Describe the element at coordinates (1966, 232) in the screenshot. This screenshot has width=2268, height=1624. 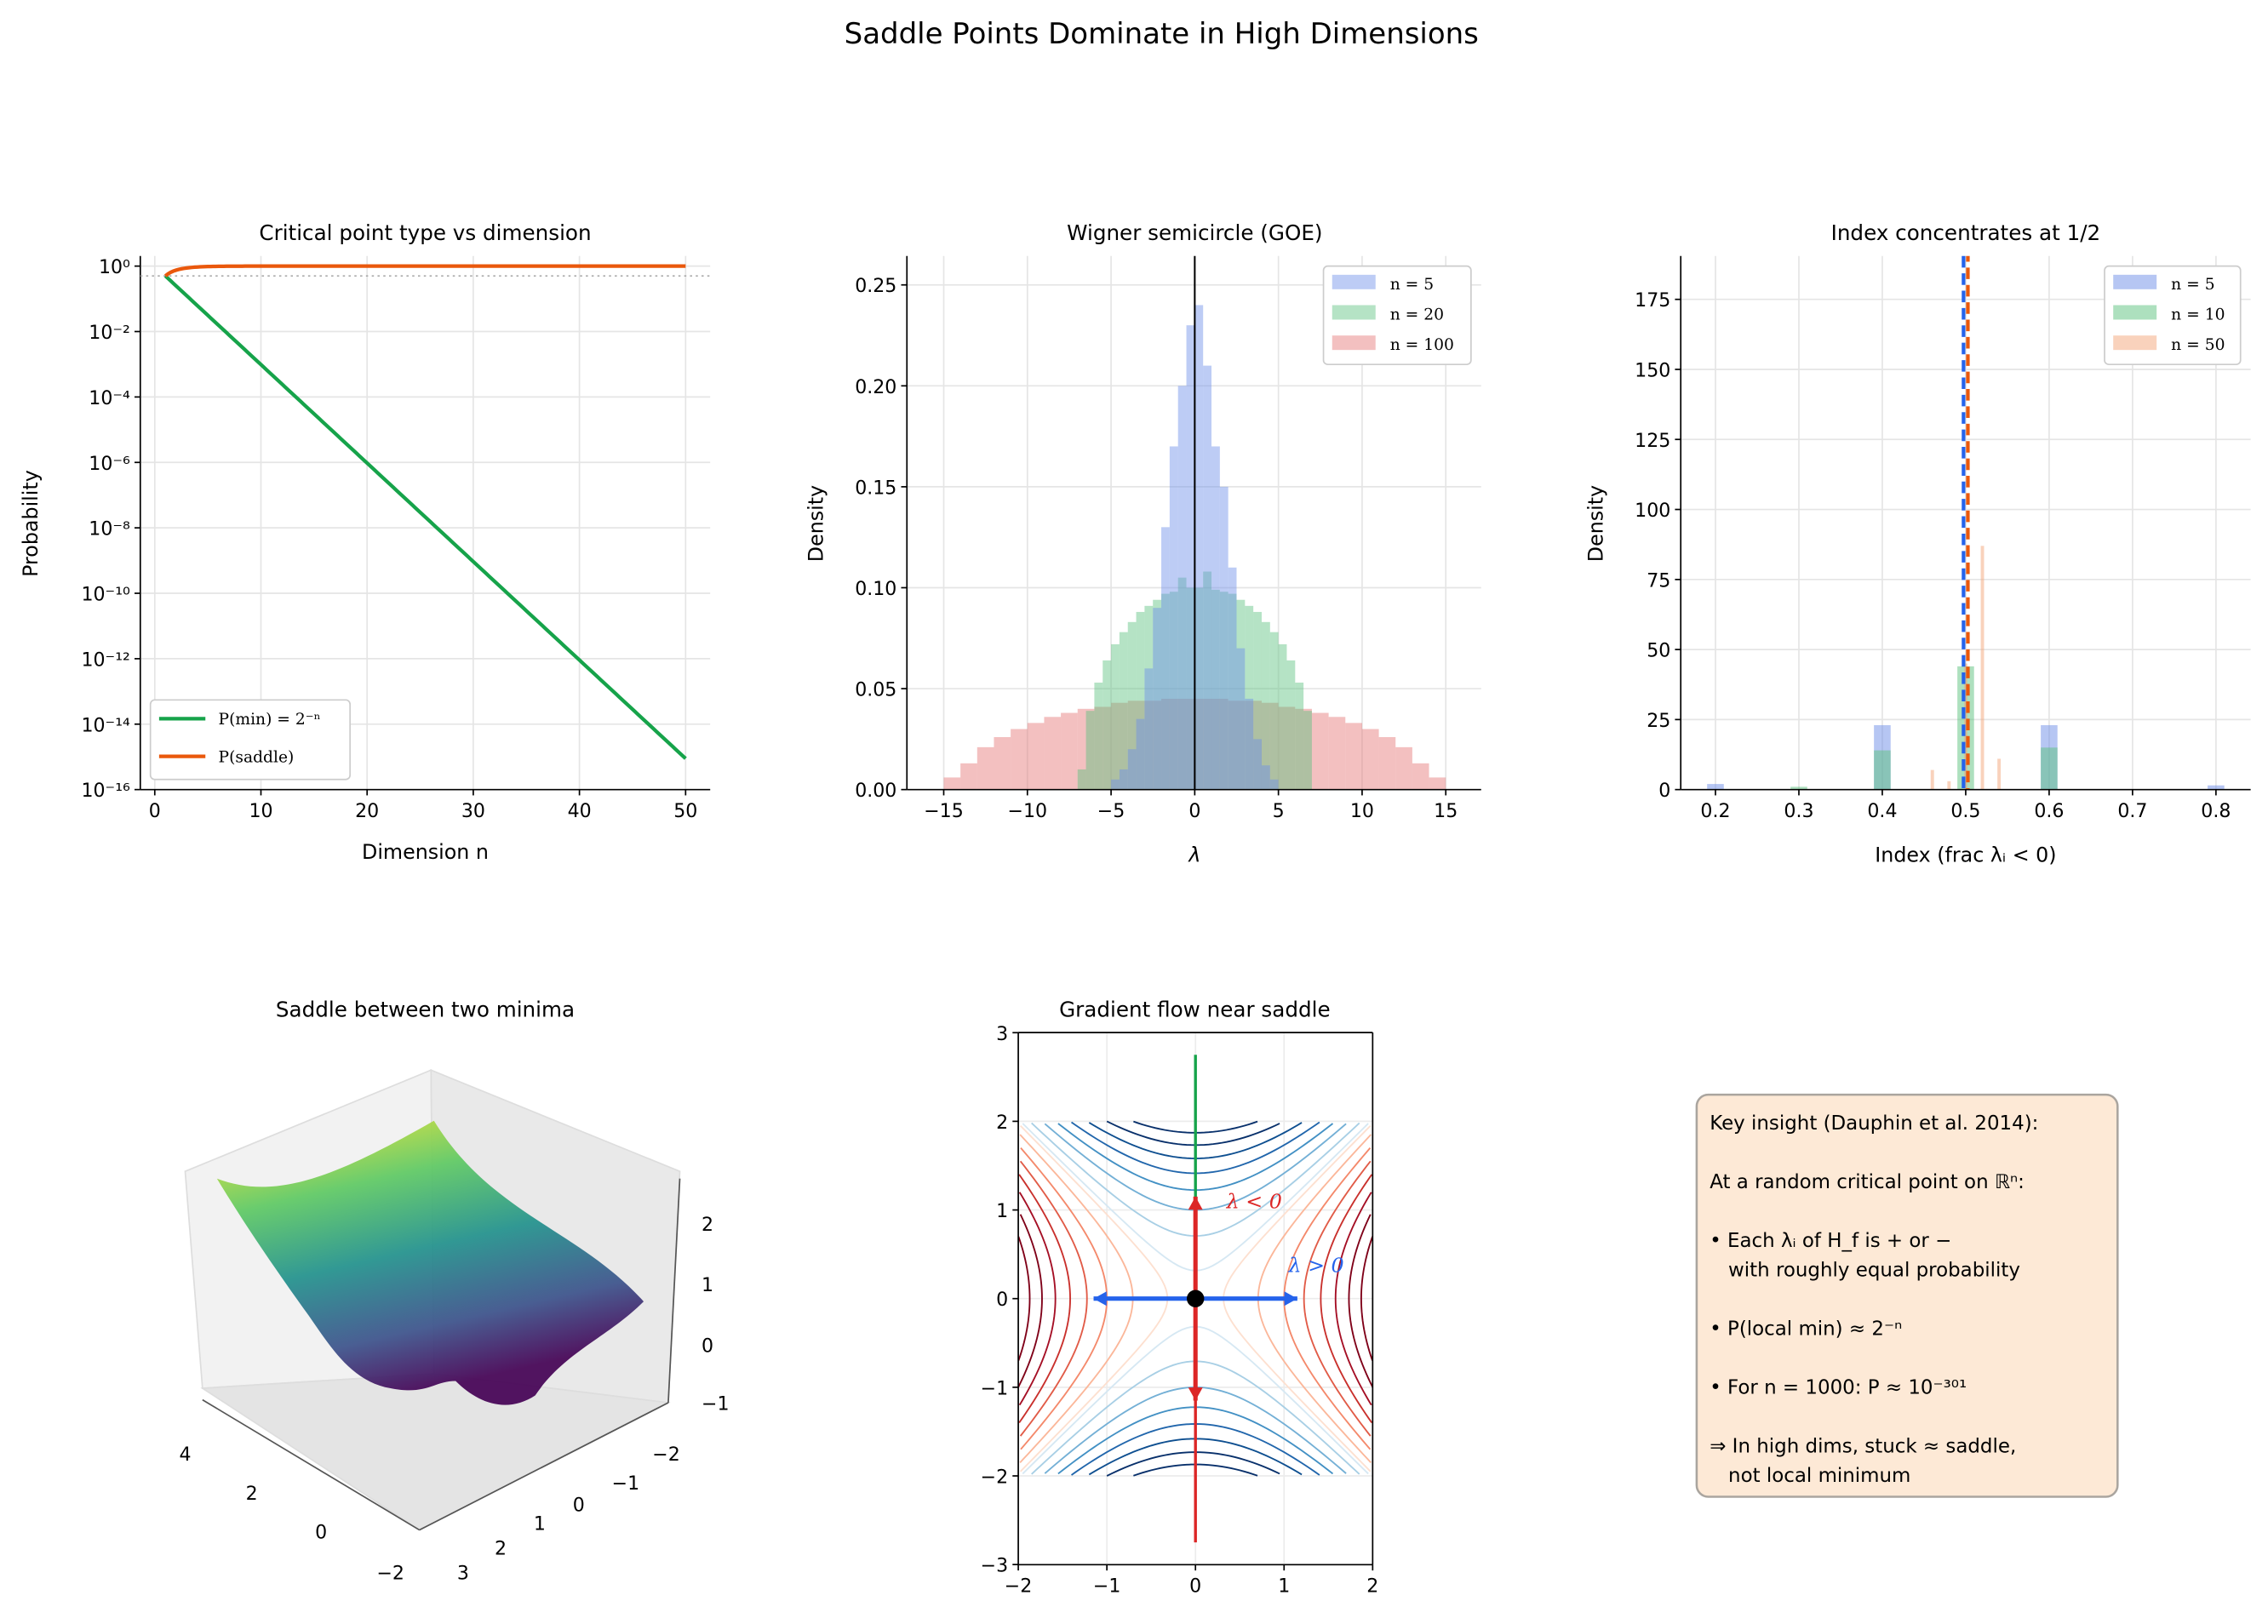
I see `panel-title: Index concentrates at 1/2` at that location.